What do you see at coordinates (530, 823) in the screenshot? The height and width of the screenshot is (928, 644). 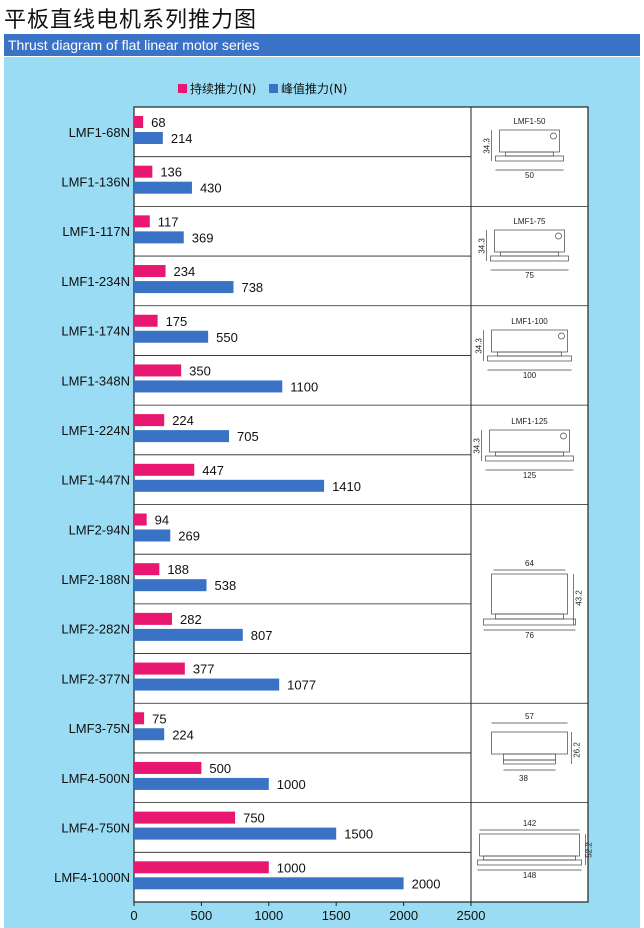 I see `drawing-top-dim: 142` at bounding box center [530, 823].